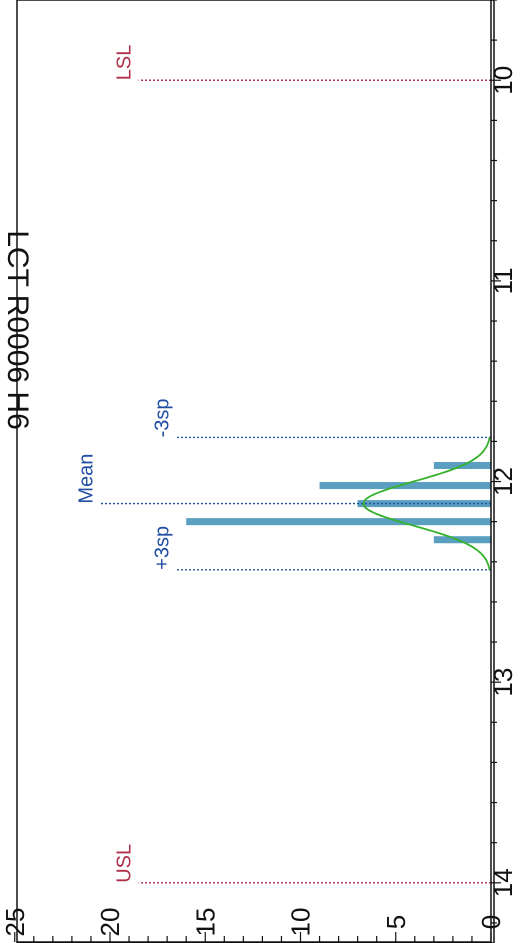 The image size is (530, 943). I want to click on x-axis: 10 11 12 13 14, so click(503, 471).